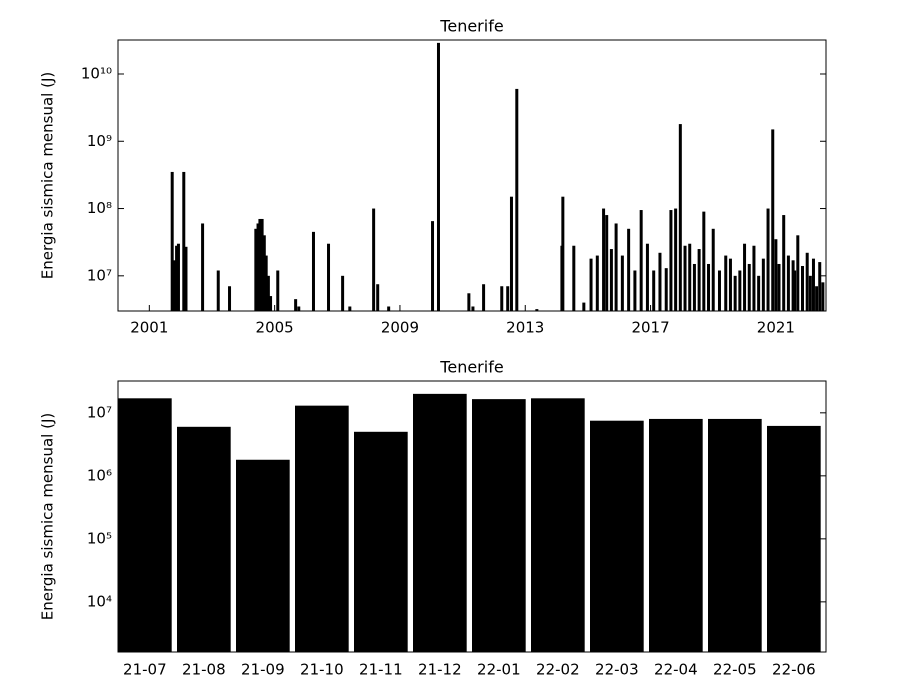 The image size is (909, 684). I want to click on y-tick-label: 10¹⁰, so click(96, 73).